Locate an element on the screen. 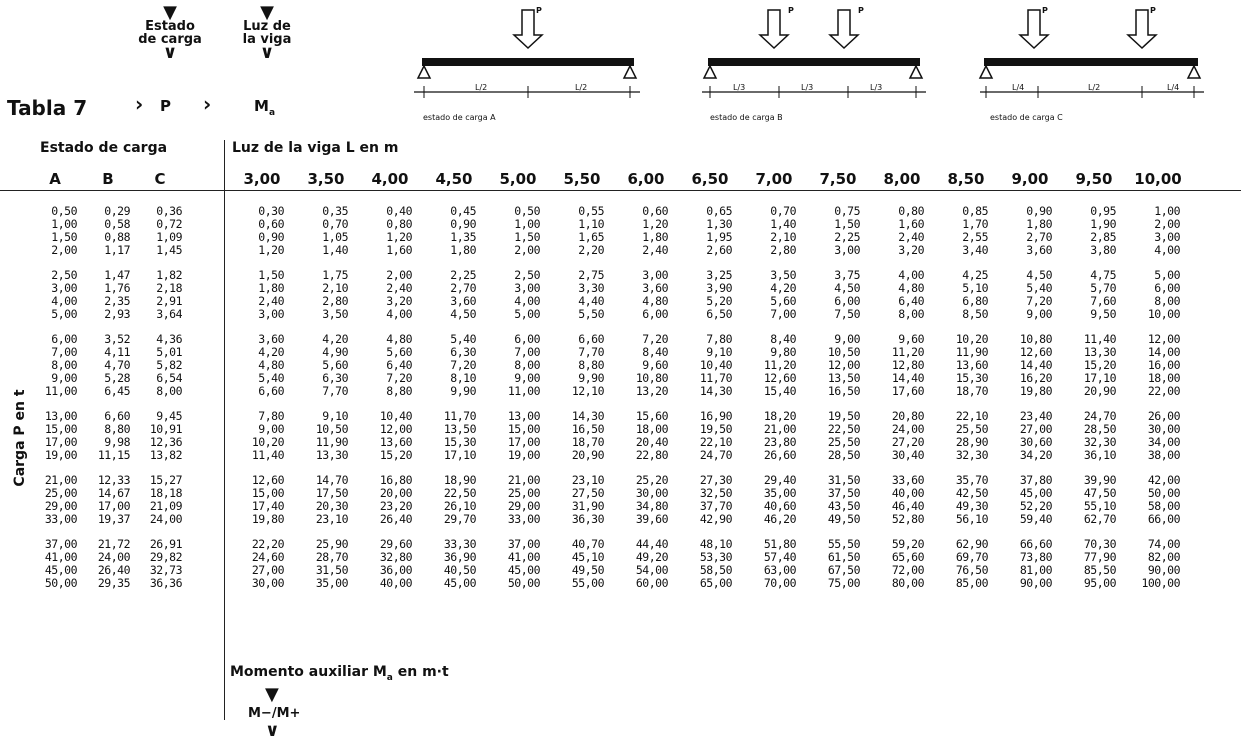 Image resolution: width=1241 pixels, height=741 pixels. table-cell: 37,70 is located at coordinates (716, 506).